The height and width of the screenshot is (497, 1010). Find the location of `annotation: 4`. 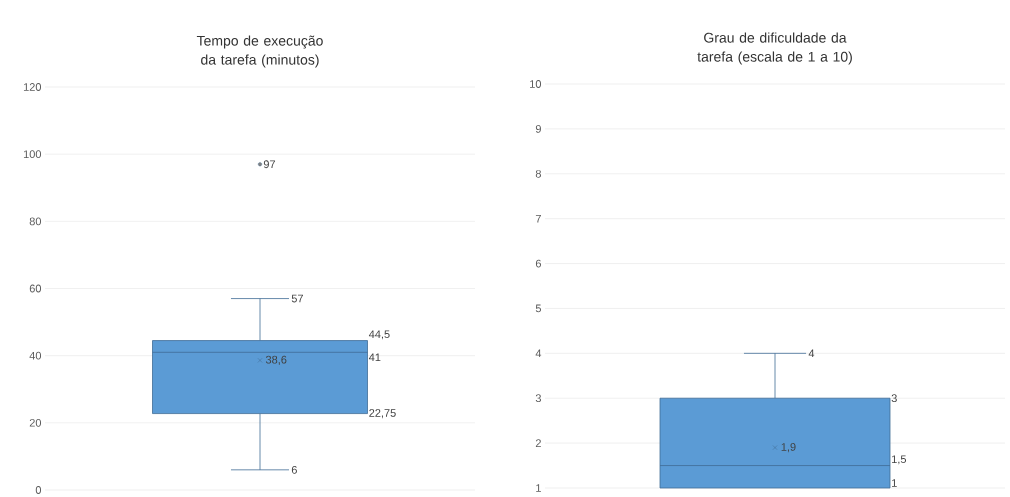

annotation: 4 is located at coordinates (811, 353).